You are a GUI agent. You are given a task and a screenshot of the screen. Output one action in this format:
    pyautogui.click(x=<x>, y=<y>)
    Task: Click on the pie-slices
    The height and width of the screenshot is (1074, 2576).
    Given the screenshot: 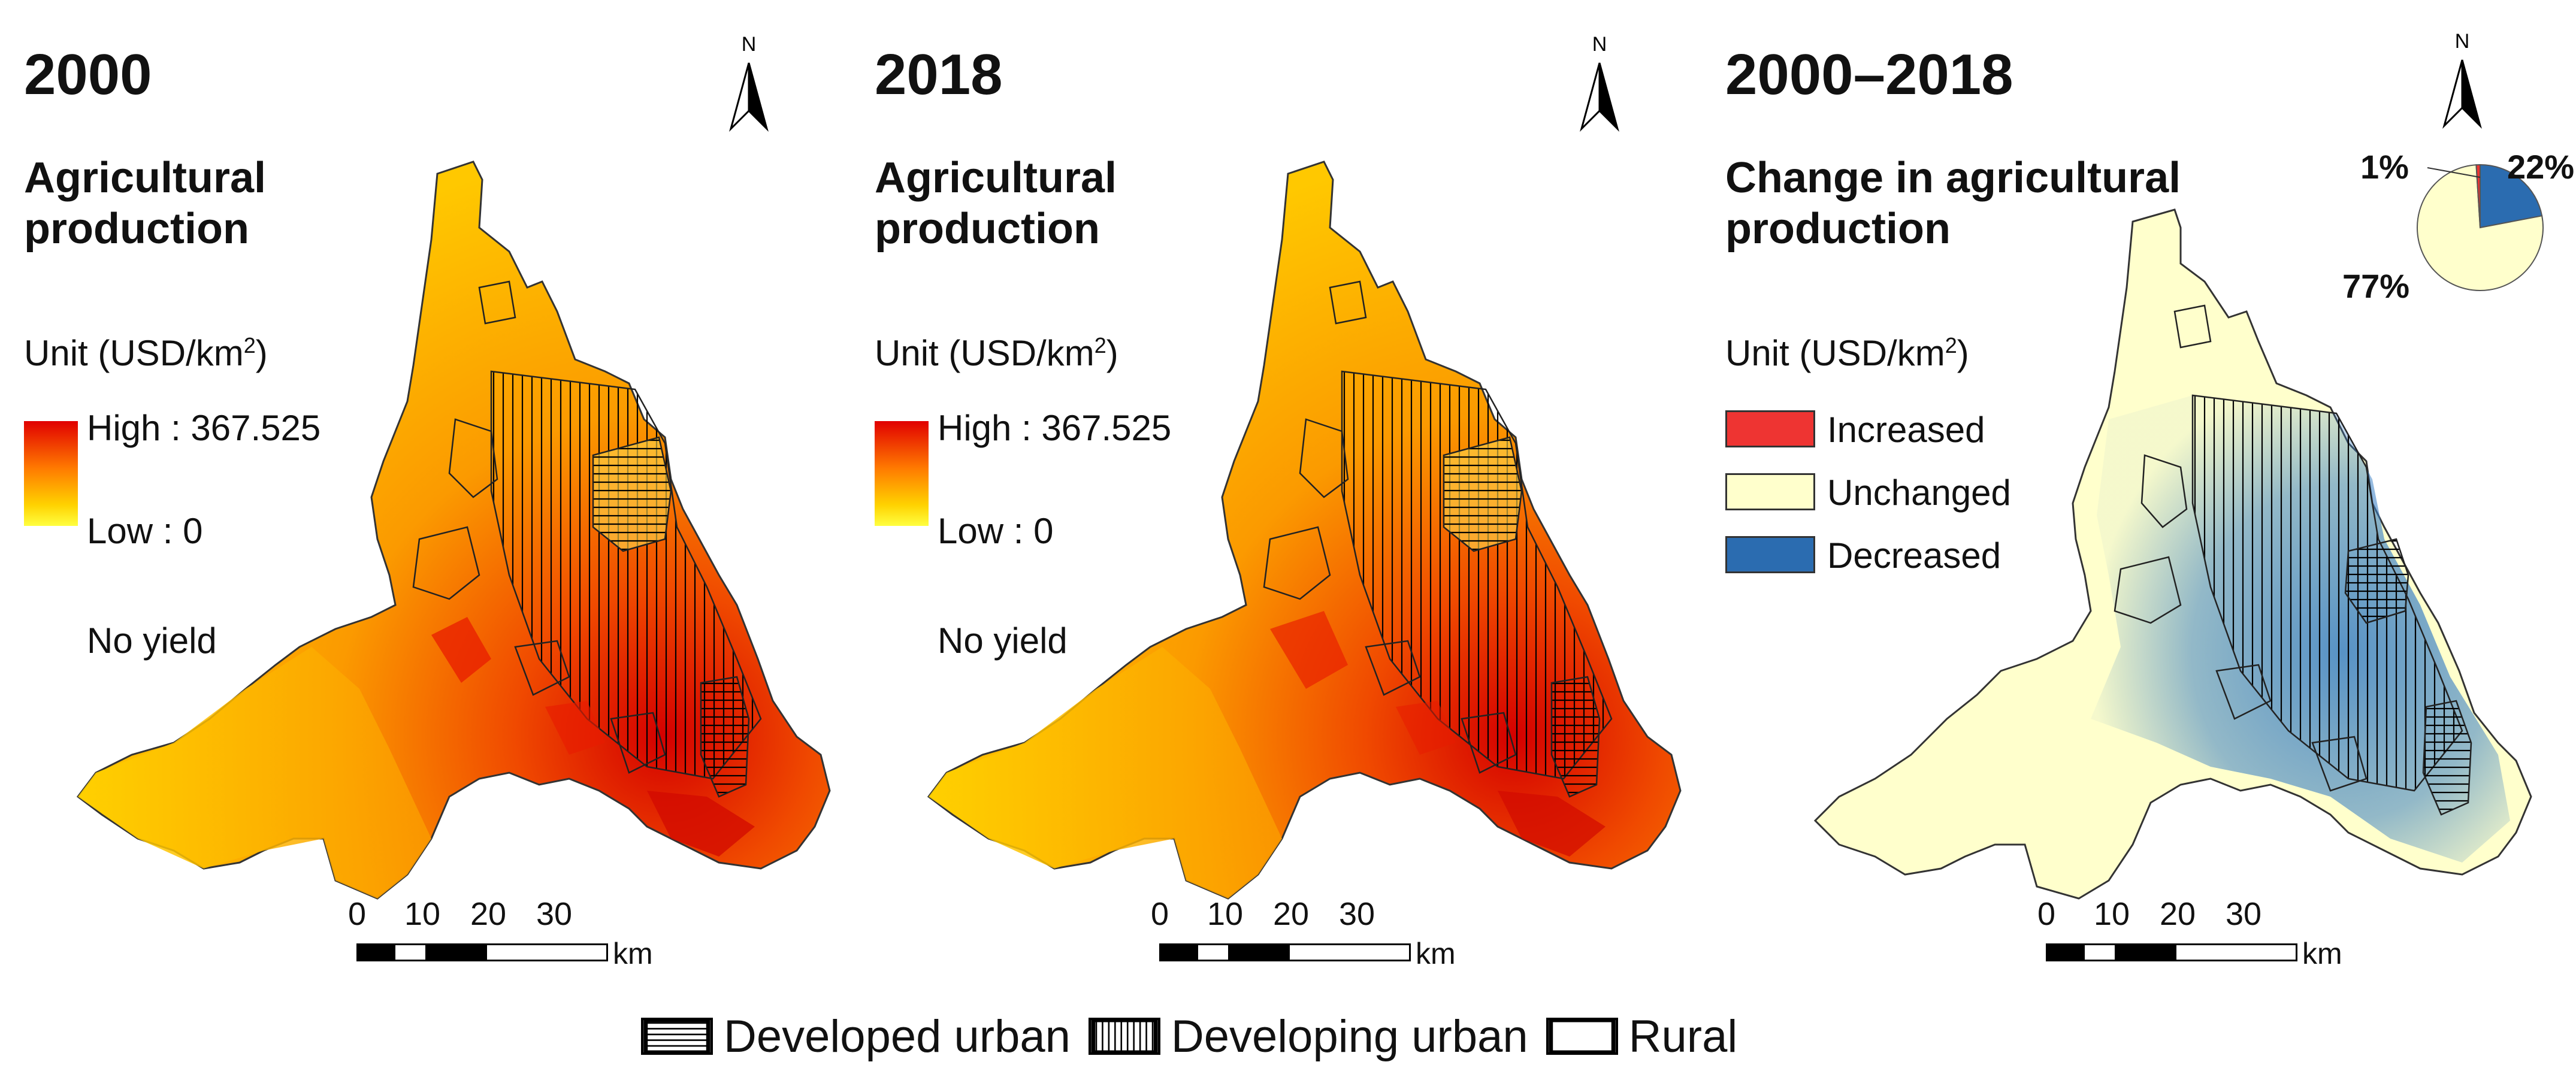 What is the action you would take?
    pyautogui.click(x=2480, y=227)
    